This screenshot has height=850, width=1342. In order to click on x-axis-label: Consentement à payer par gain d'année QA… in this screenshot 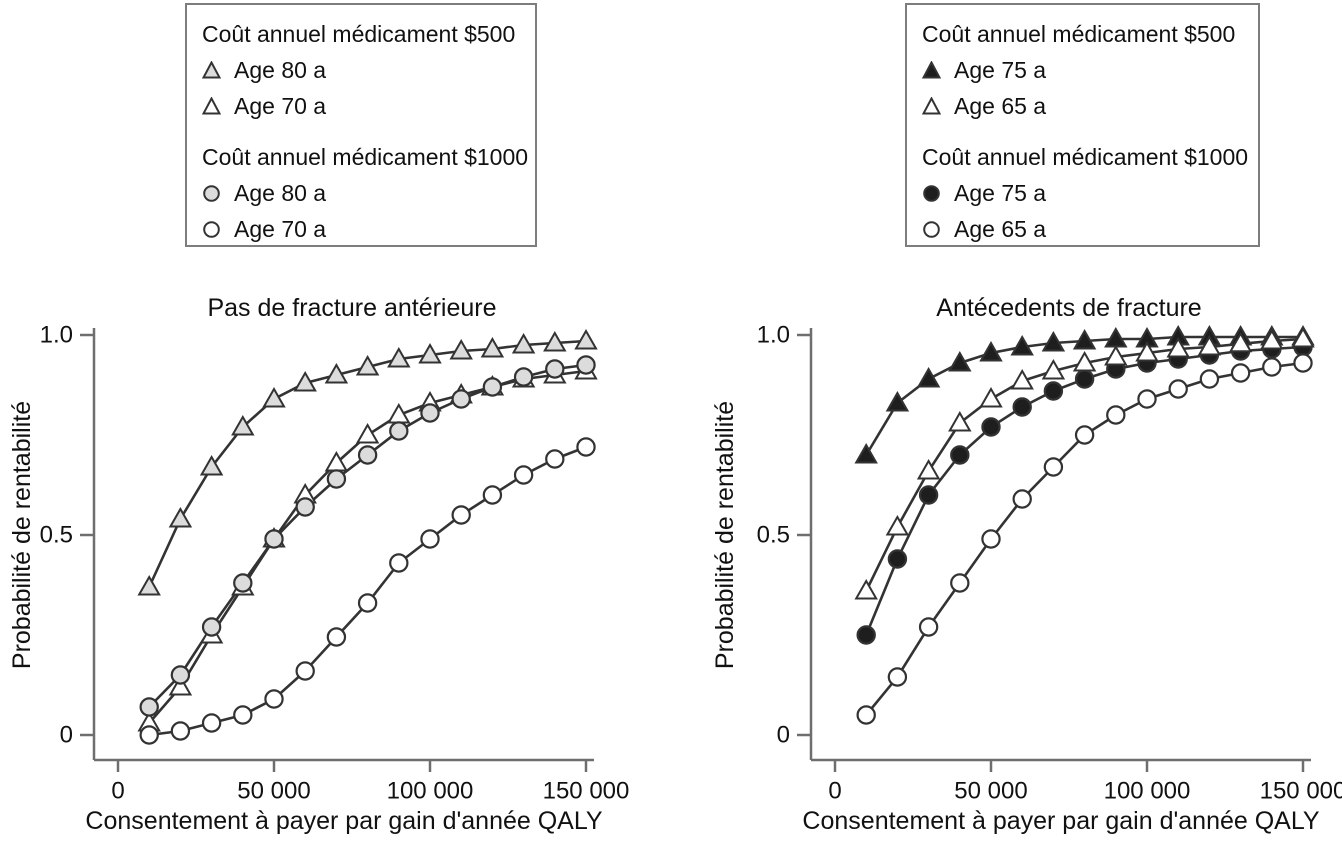, I will do `click(343, 821)`.